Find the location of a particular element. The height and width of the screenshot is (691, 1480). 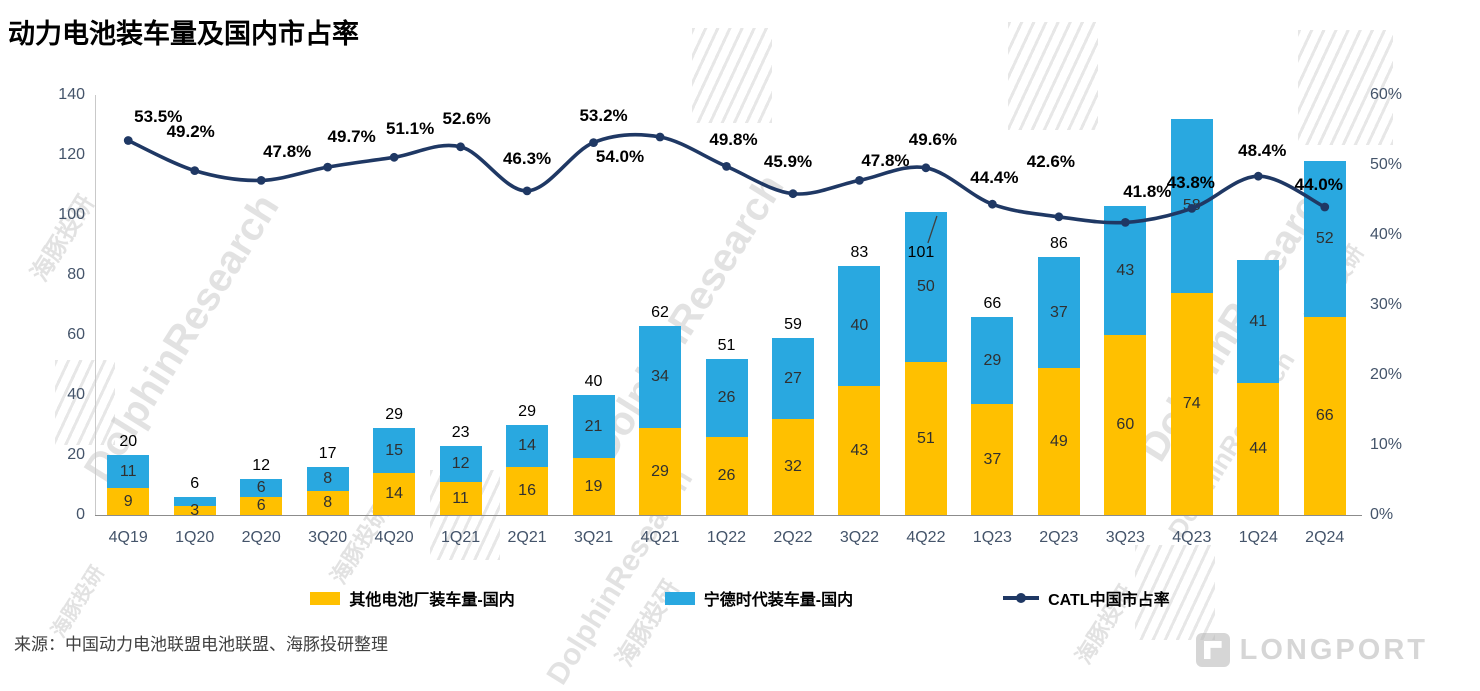

right-axis-tick-label: 20% is located at coordinates (1386, 374).